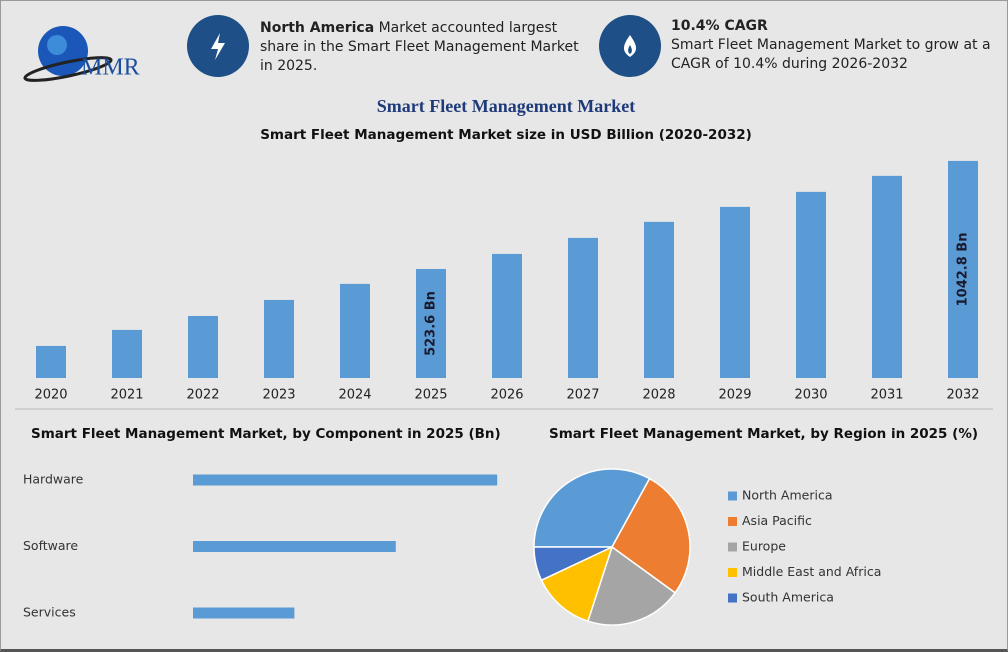 This screenshot has width=1008, height=652. I want to click on legend-label: South America, so click(788, 597).